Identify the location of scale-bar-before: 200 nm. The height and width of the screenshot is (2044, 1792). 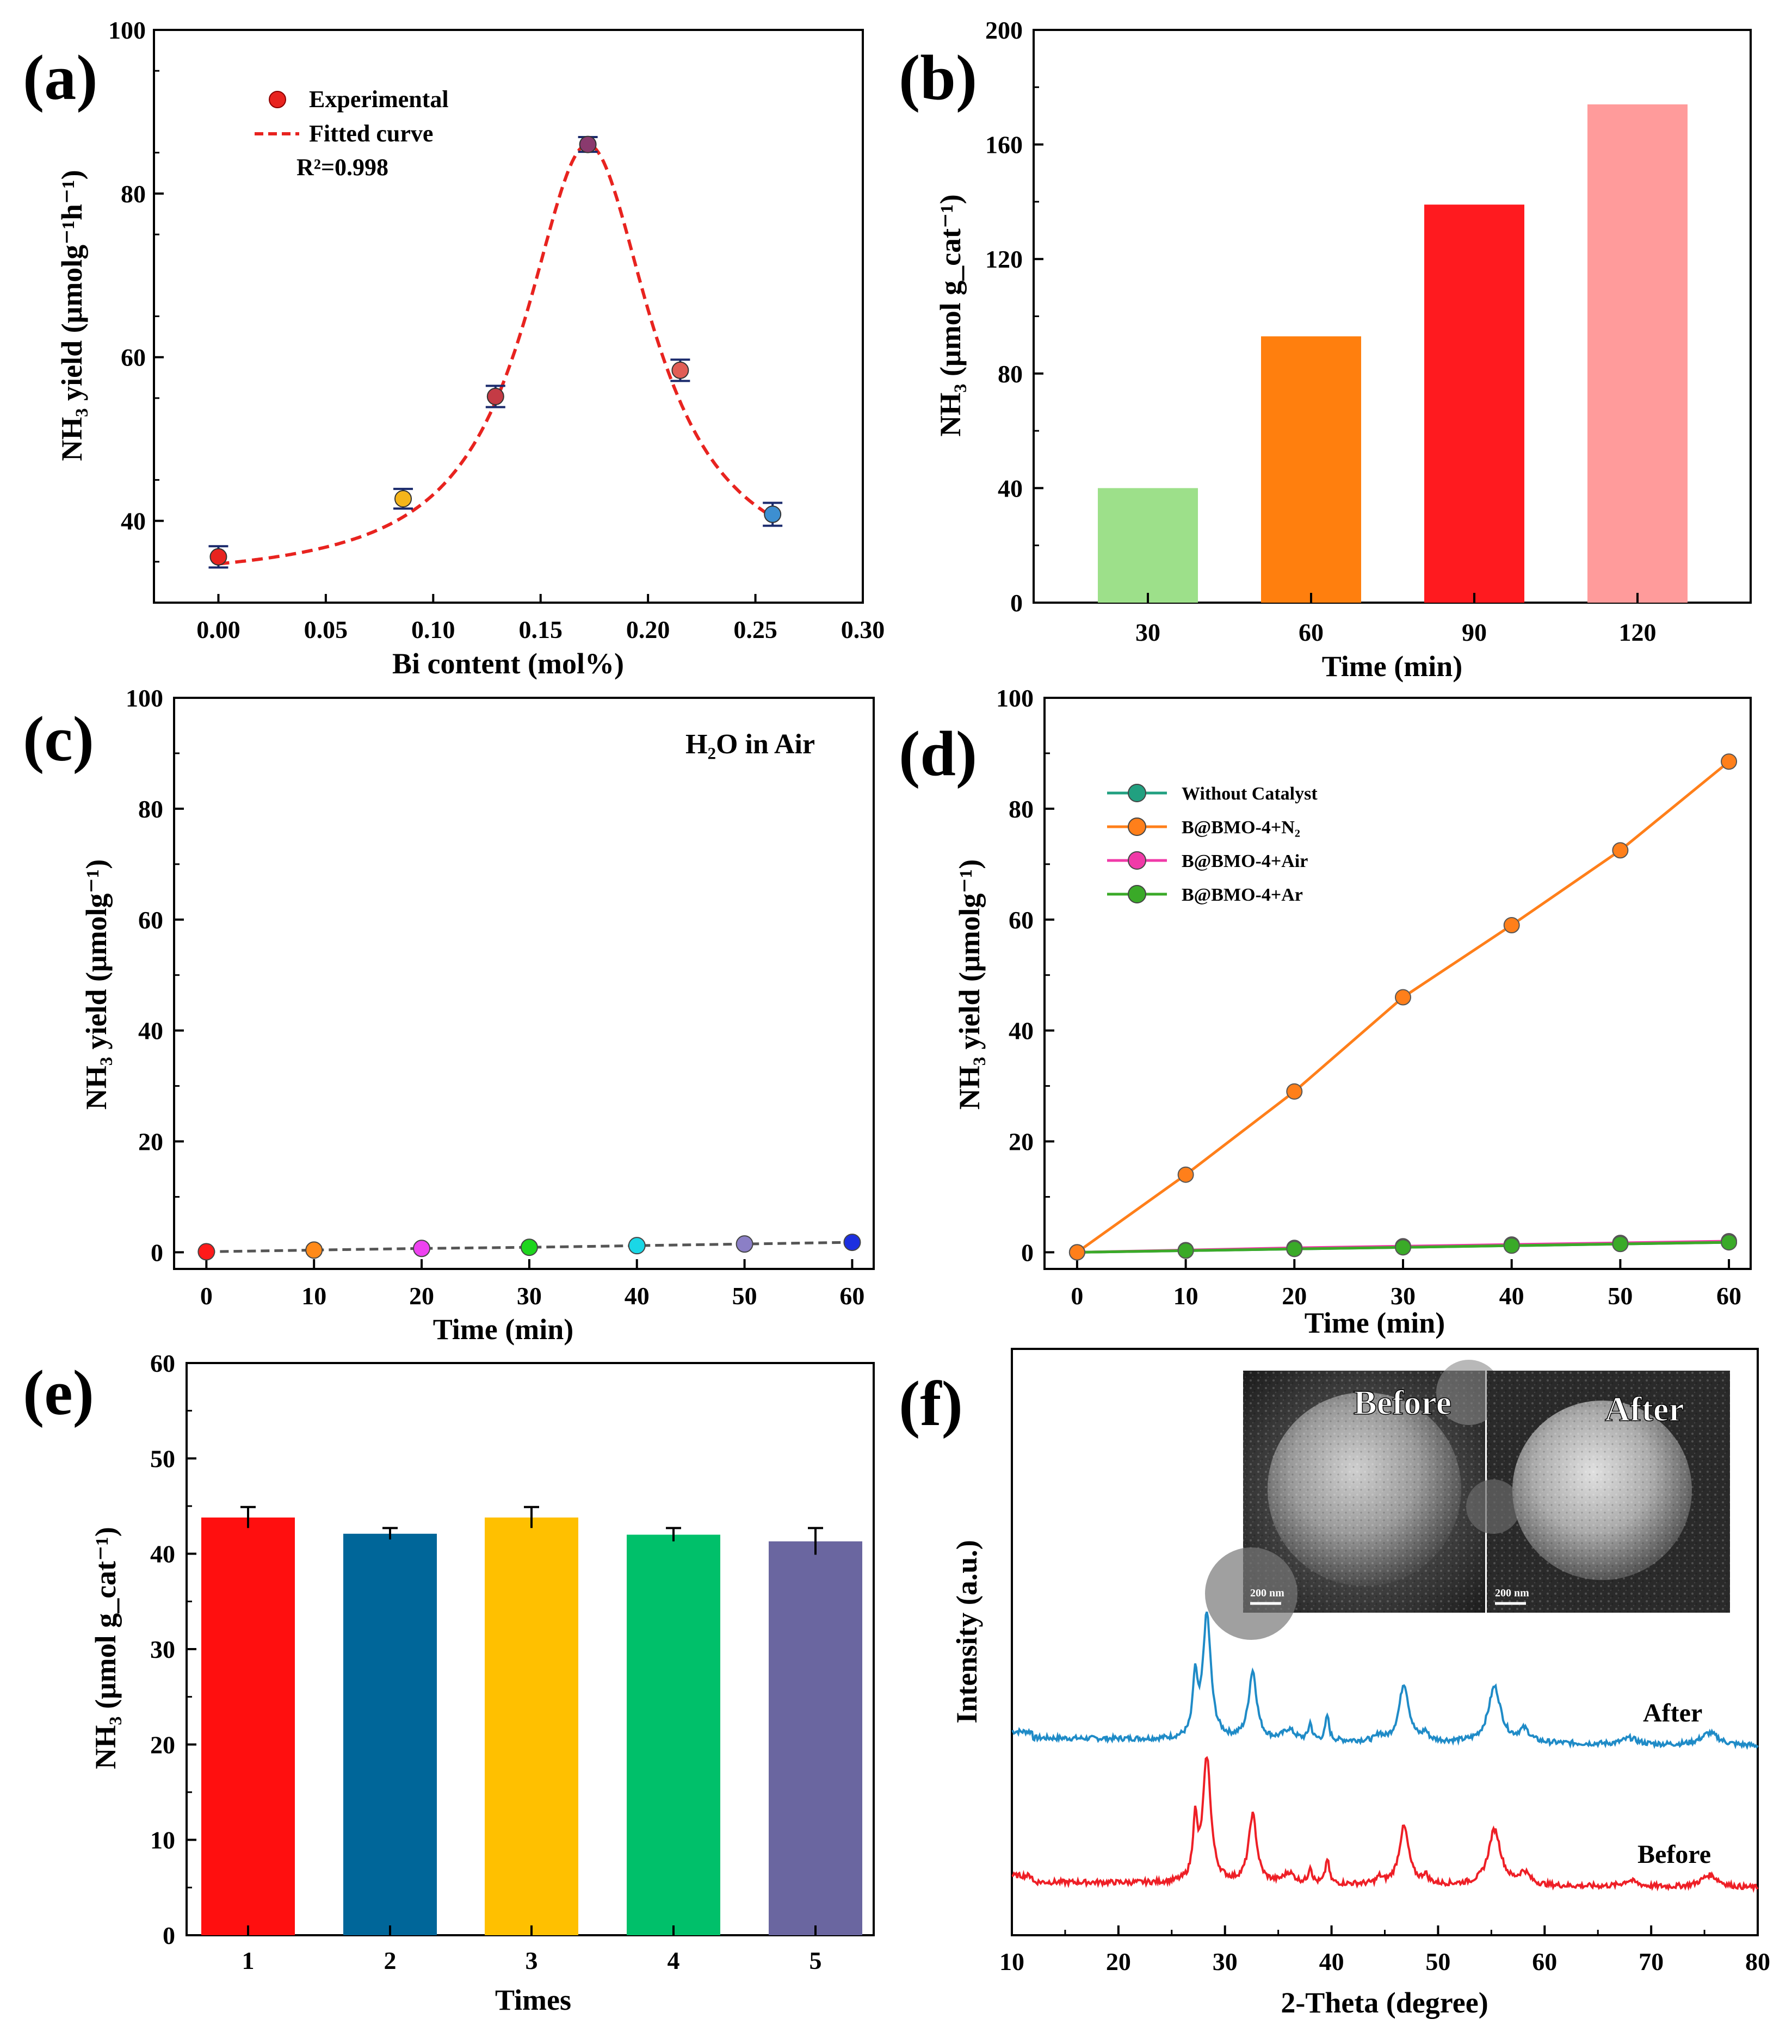
(1267, 1593).